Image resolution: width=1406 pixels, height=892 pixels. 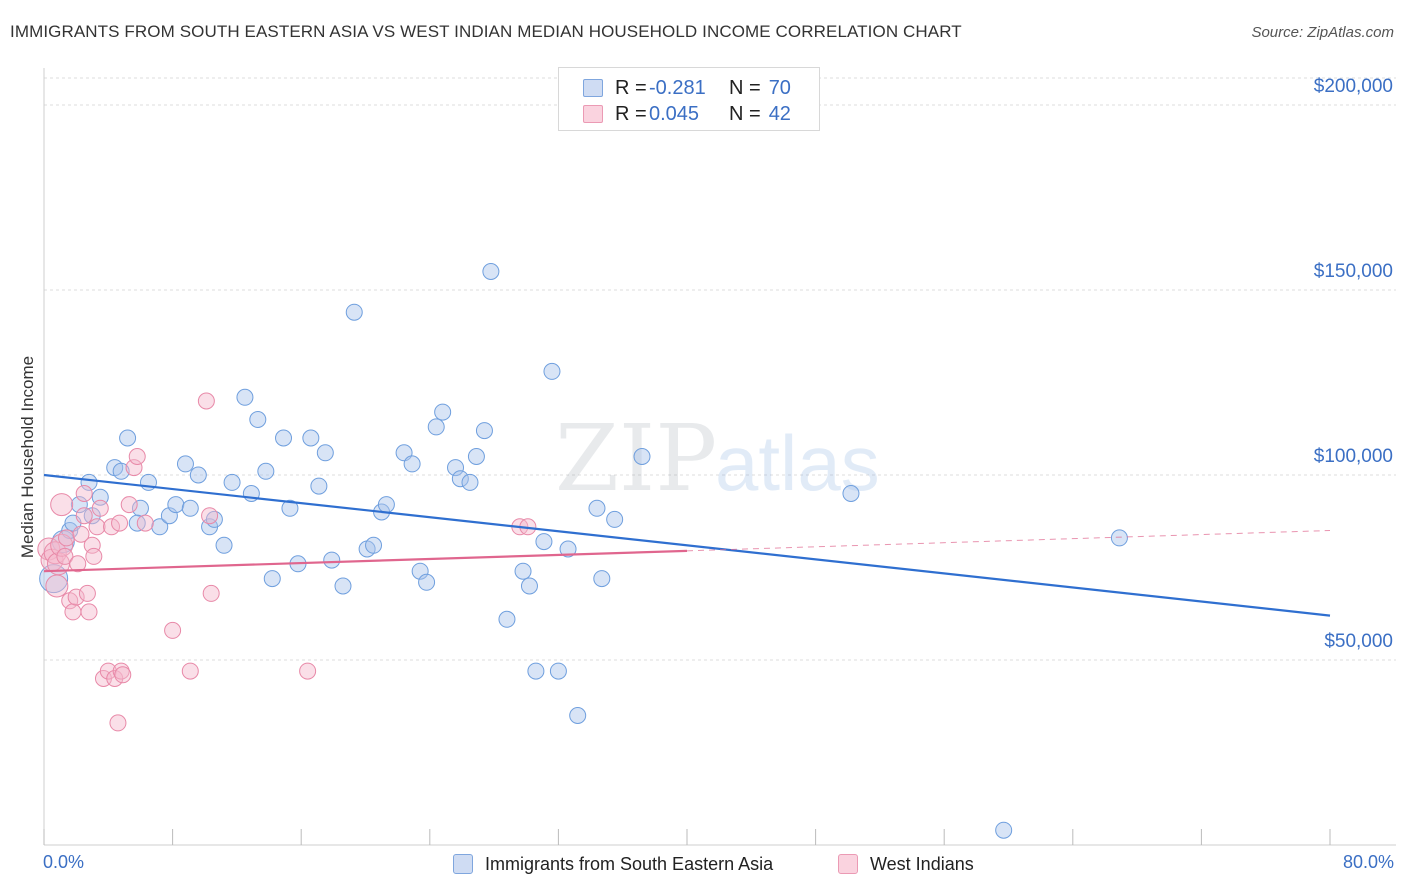 What do you see at coordinates (1353, 271) in the screenshot?
I see `y-tick-label: $150,000` at bounding box center [1353, 271].